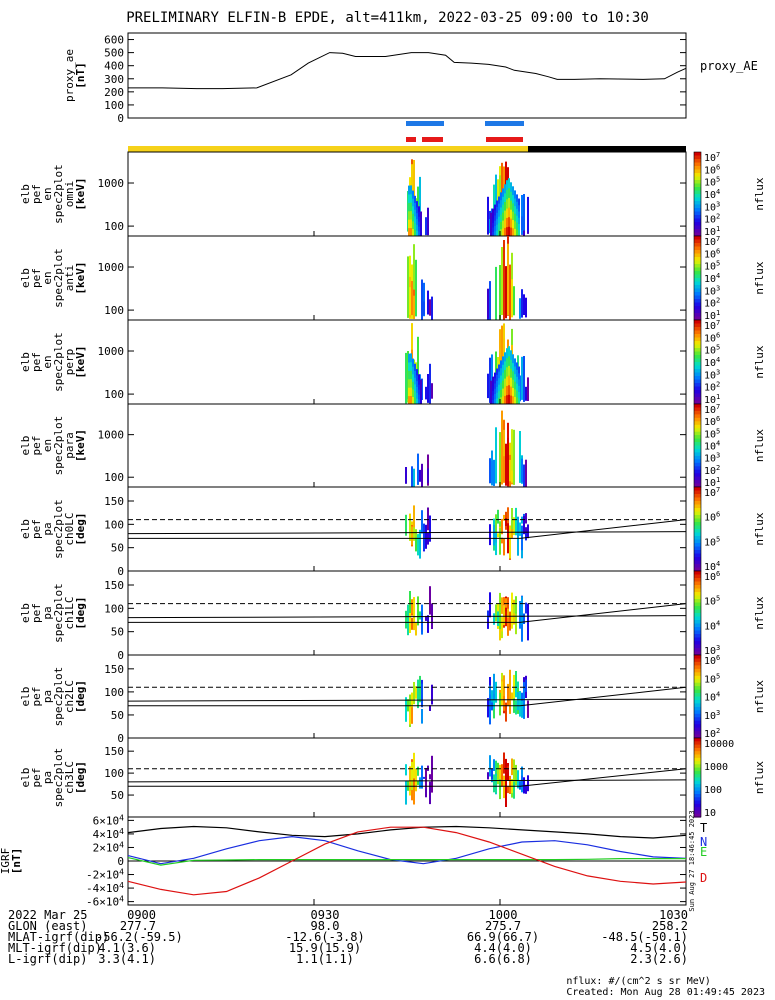 The height and width of the screenshot is (1000, 775). What do you see at coordinates (36, 529) in the screenshot?
I see `panel-ylabel: pef` at bounding box center [36, 529].